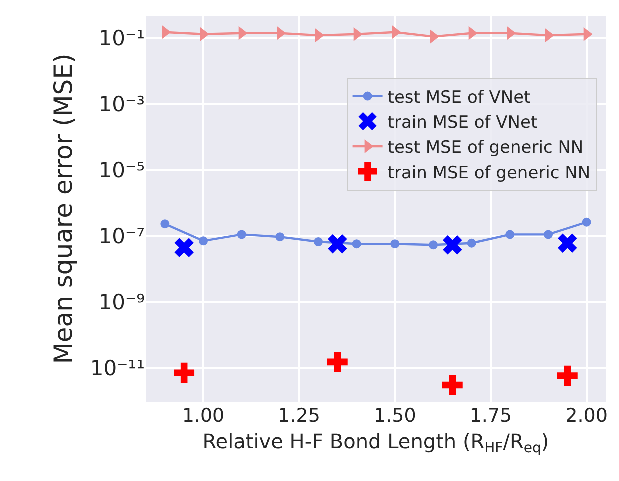 The width and height of the screenshot is (619, 481). I want to click on y-tick-label: 10⁻³, so click(121, 104).